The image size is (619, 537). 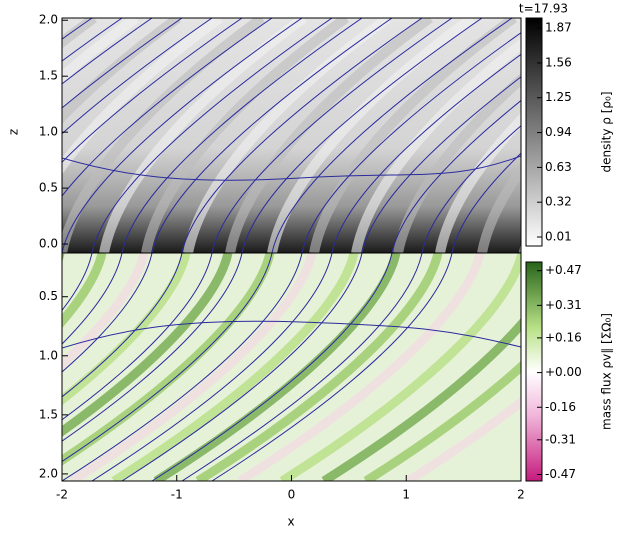 What do you see at coordinates (558, 237) in the screenshot?
I see `colorbar-tick-label: 0.01` at bounding box center [558, 237].